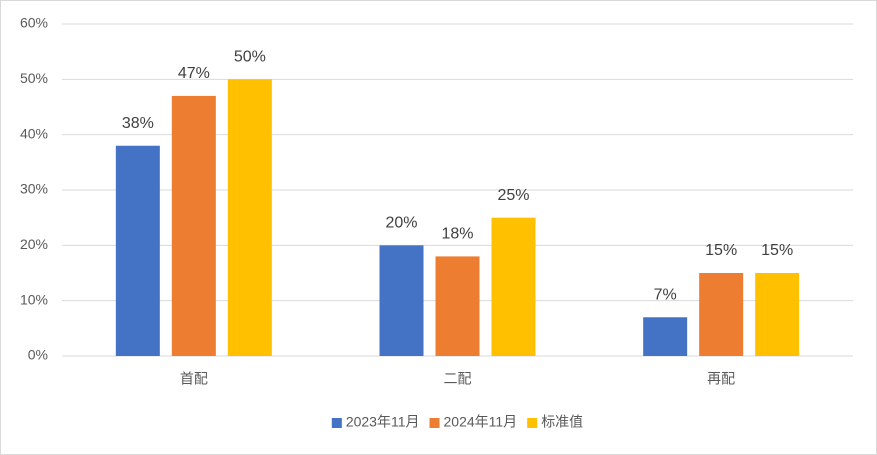 The height and width of the screenshot is (455, 877). What do you see at coordinates (34, 299) in the screenshot?
I see `y-tick-label: 10%` at bounding box center [34, 299].